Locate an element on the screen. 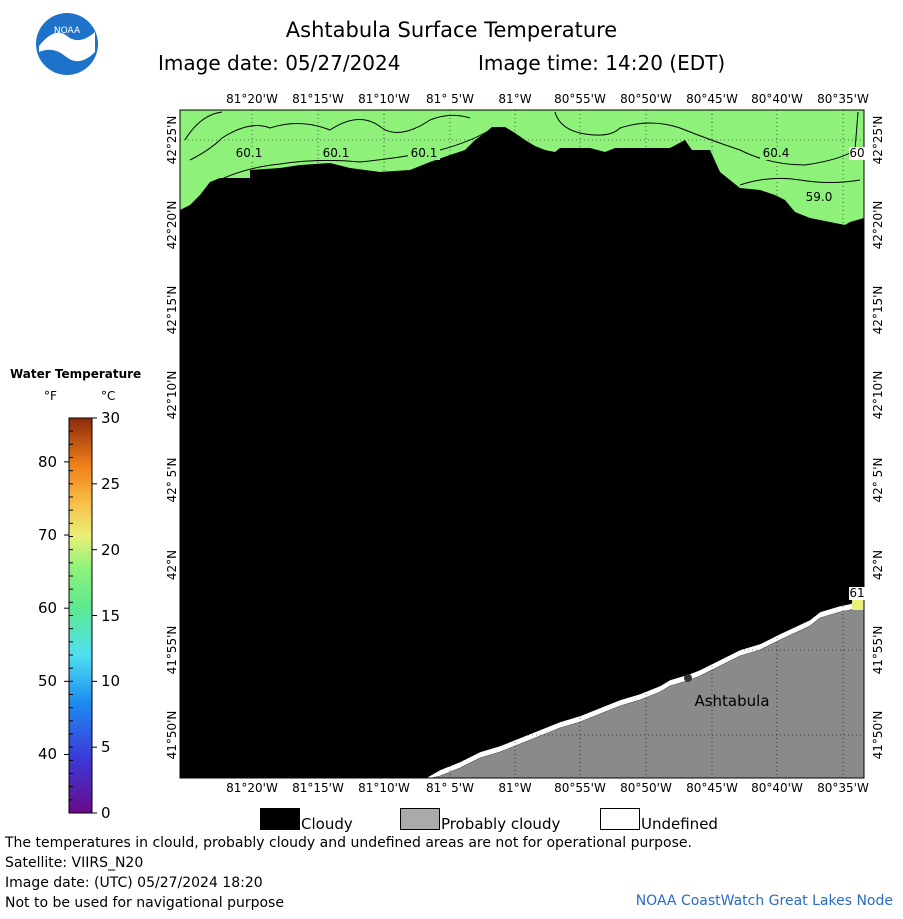 This screenshot has height=919, width=903. lon-label-top: 81°10'W is located at coordinates (384, 99).